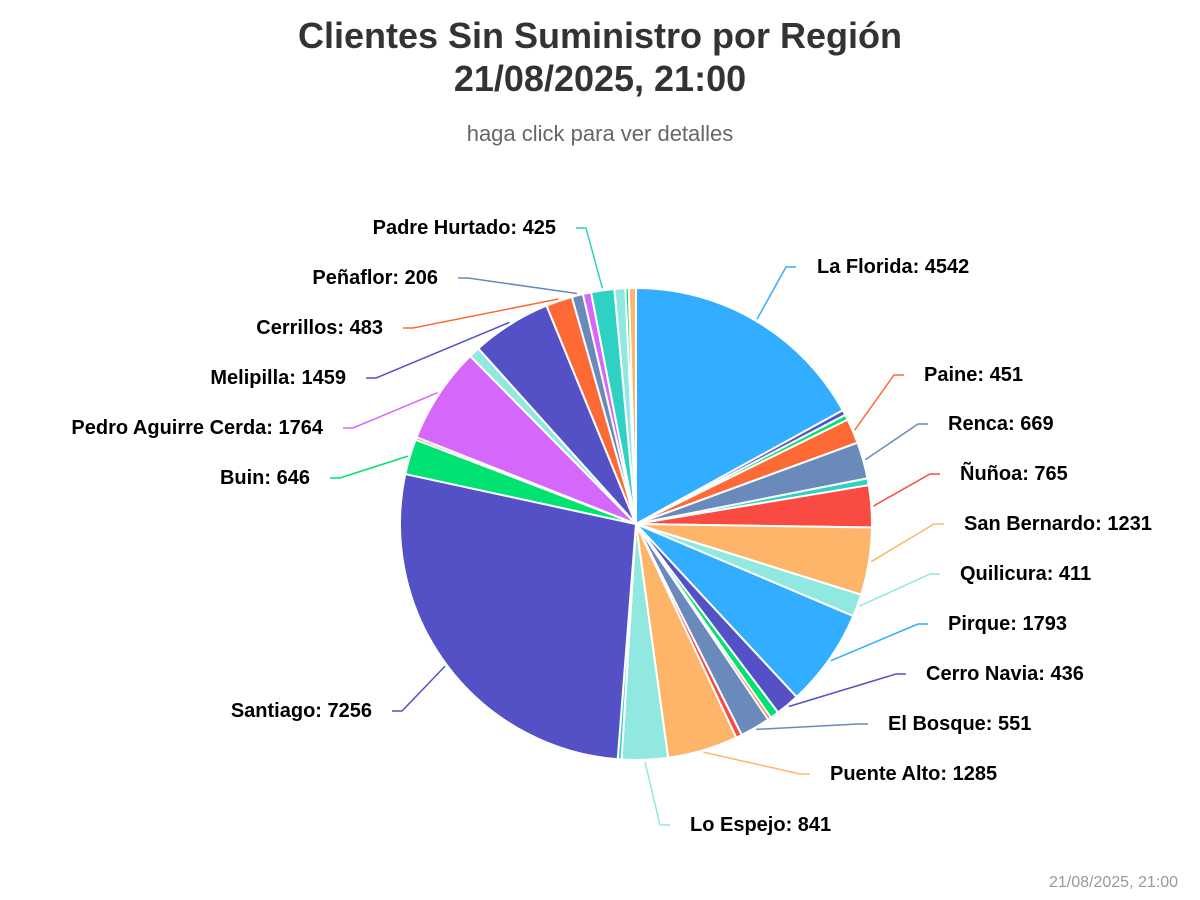 The width and height of the screenshot is (1200, 900). Describe the element at coordinates (438, 350) in the screenshot. I see `label-connector-melipilla` at that location.